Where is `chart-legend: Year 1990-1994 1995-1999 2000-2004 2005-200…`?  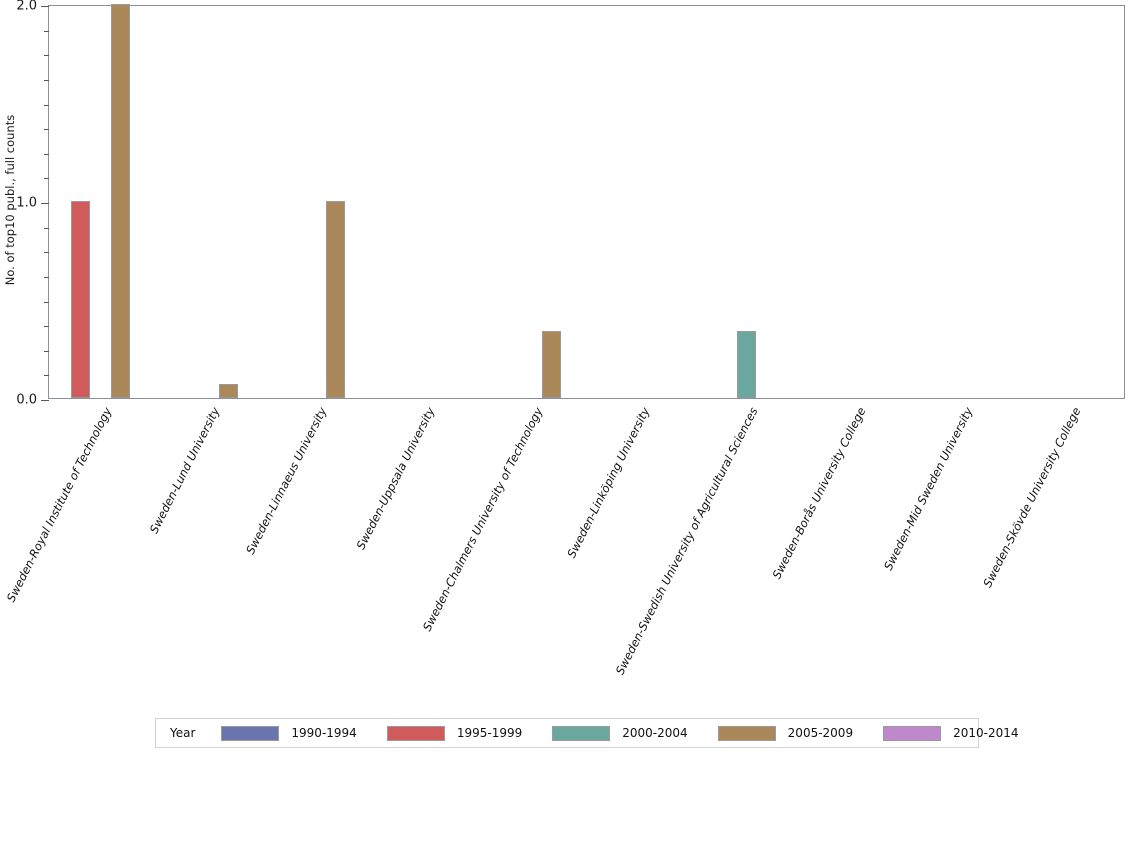
chart-legend: Year 1990-1994 1995-1999 2000-2004 2005-200… is located at coordinates (587, 733).